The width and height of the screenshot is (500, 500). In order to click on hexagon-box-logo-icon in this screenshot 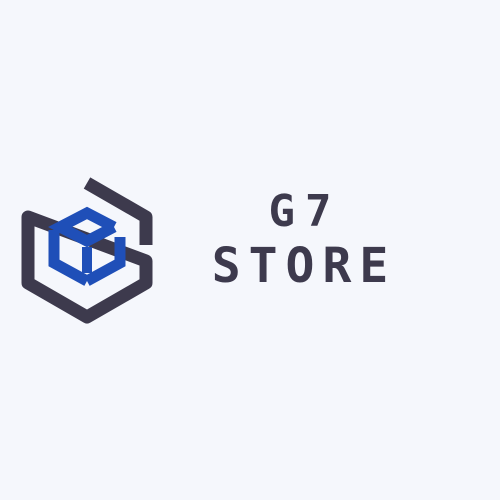, I will do `click(87, 250)`.